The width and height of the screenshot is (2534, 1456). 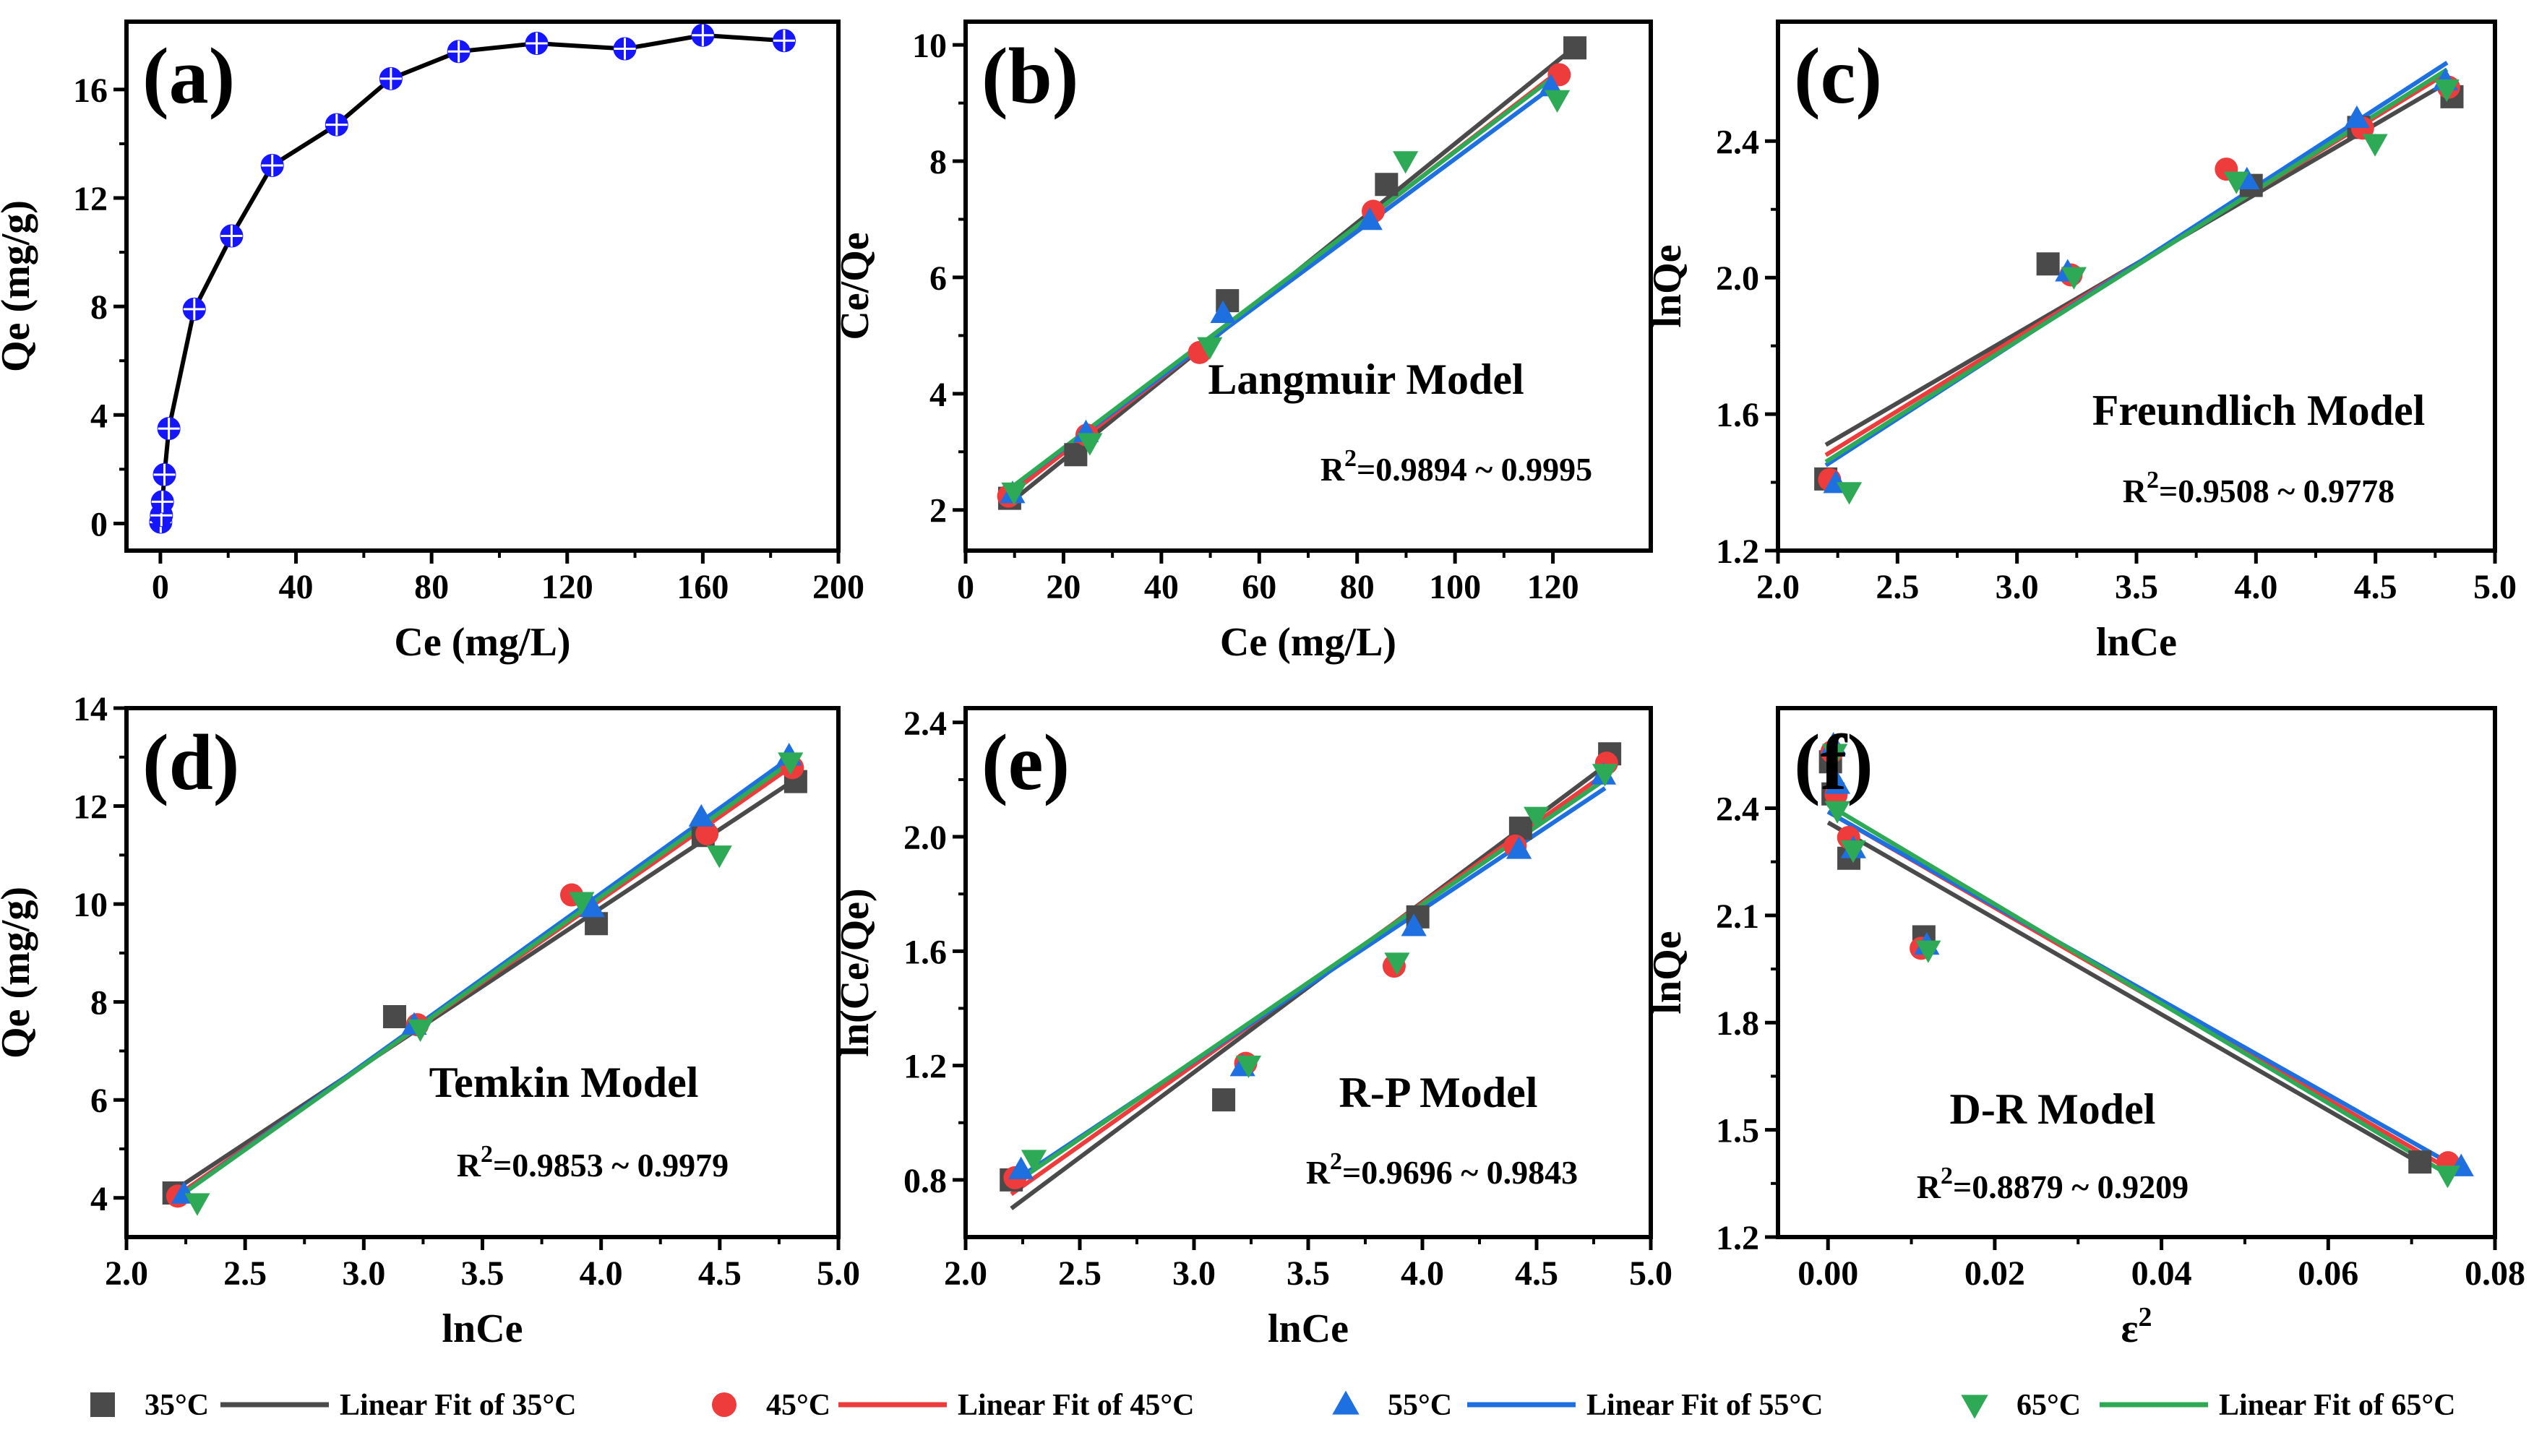 What do you see at coordinates (90, 709) in the screenshot?
I see `y-tick-label: 14` at bounding box center [90, 709].